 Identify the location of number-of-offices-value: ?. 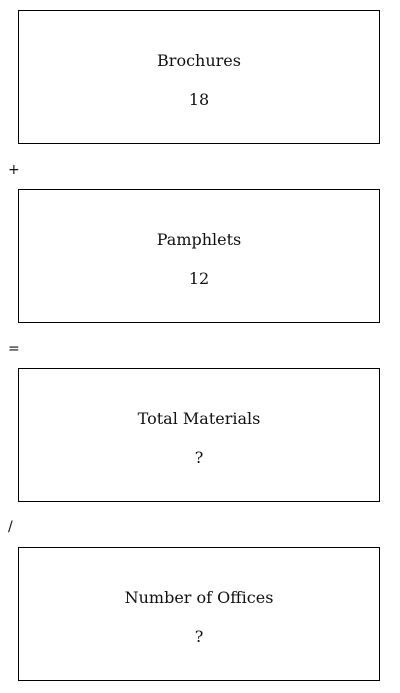
(199, 636).